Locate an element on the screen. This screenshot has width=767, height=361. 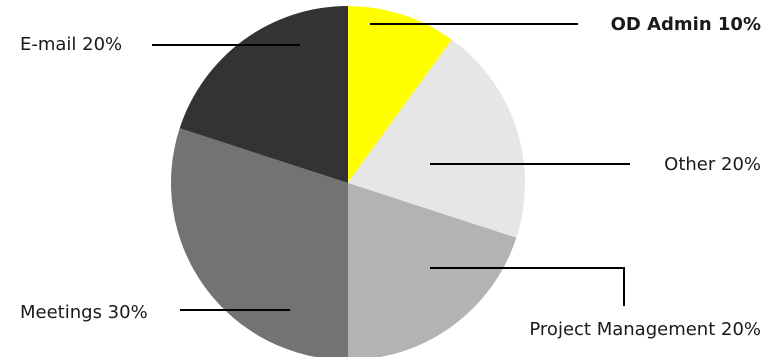
pie-slice-project-management is located at coordinates (432, 271).